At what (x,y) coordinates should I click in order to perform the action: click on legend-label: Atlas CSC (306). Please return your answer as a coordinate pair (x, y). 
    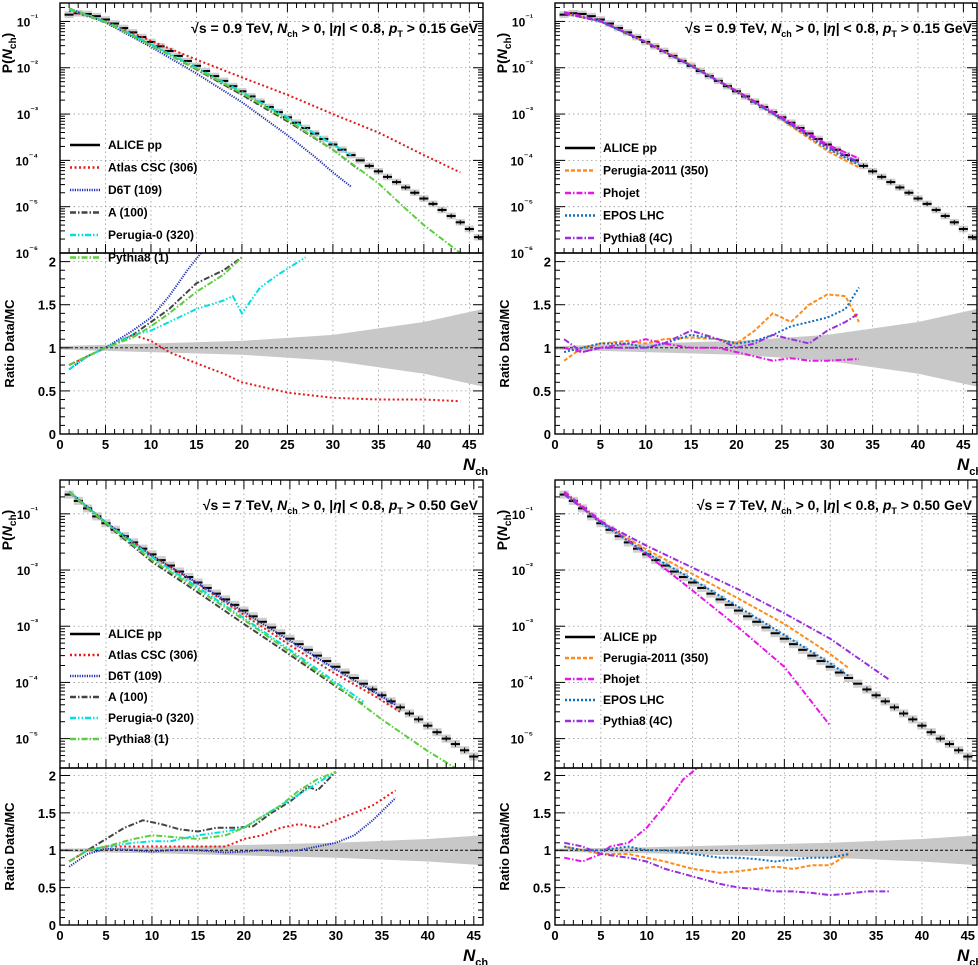
    Looking at the image, I should click on (152, 168).